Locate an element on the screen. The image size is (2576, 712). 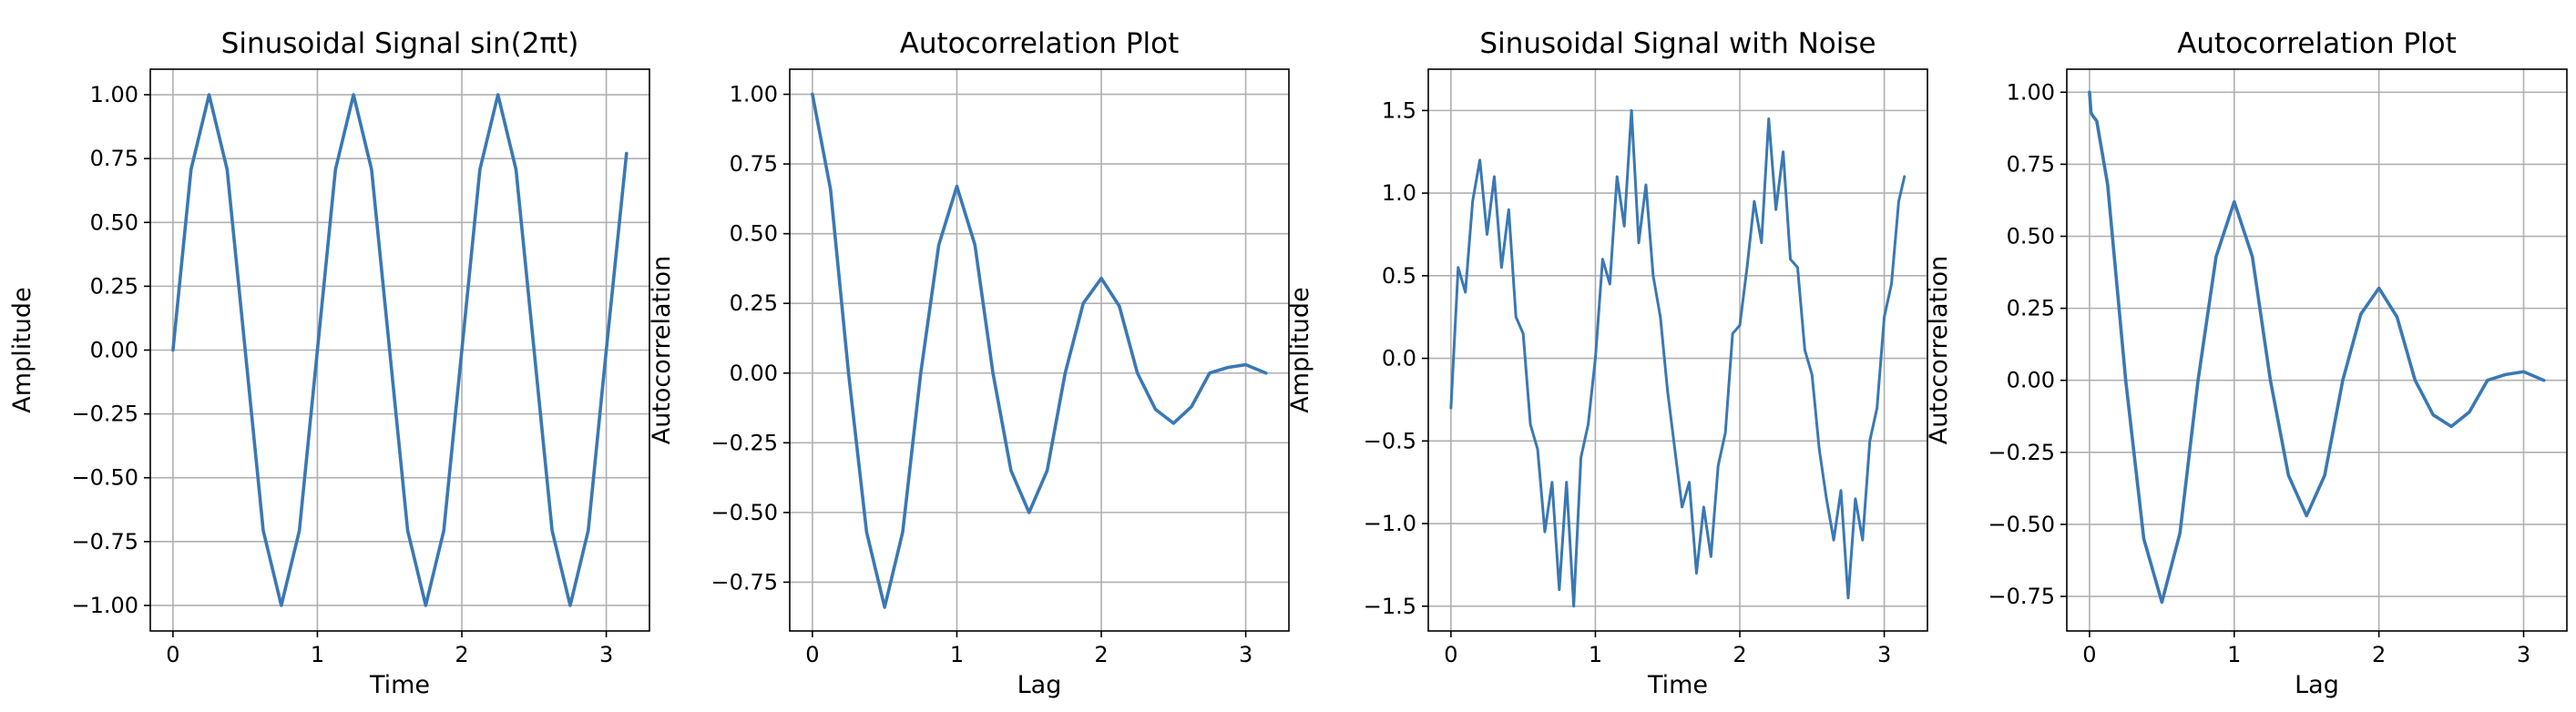
y-tick-label: 1.5 is located at coordinates (1399, 110).